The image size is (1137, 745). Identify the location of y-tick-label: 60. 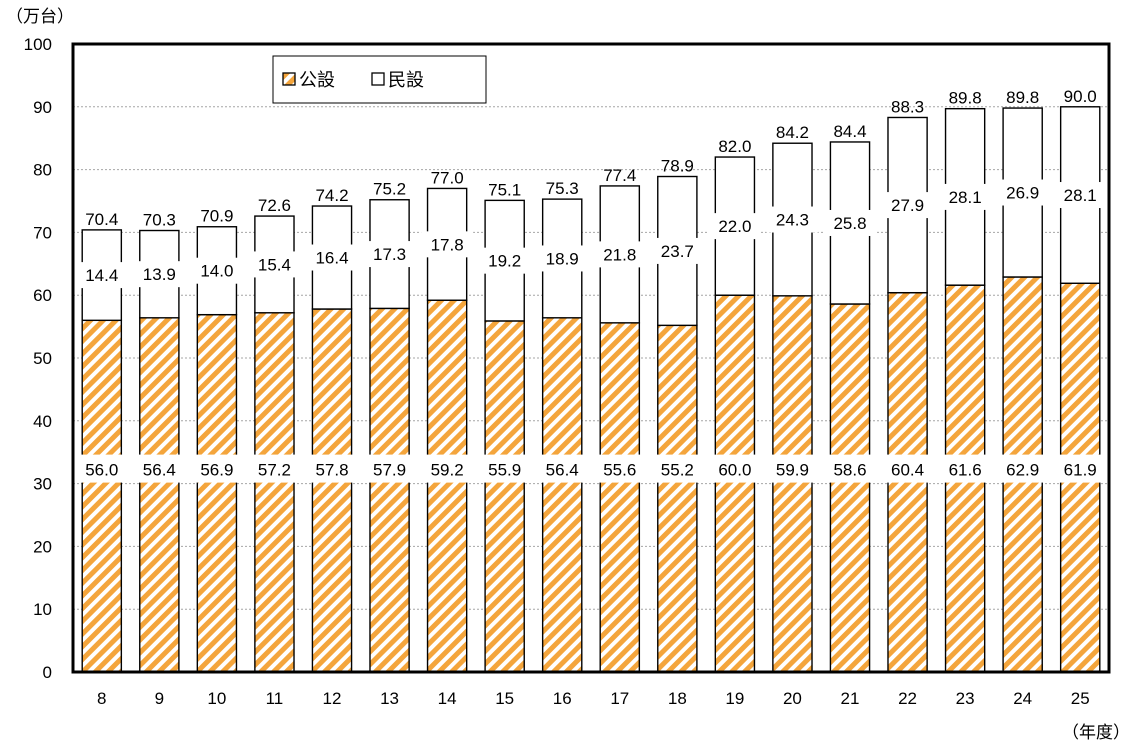
(42, 295).